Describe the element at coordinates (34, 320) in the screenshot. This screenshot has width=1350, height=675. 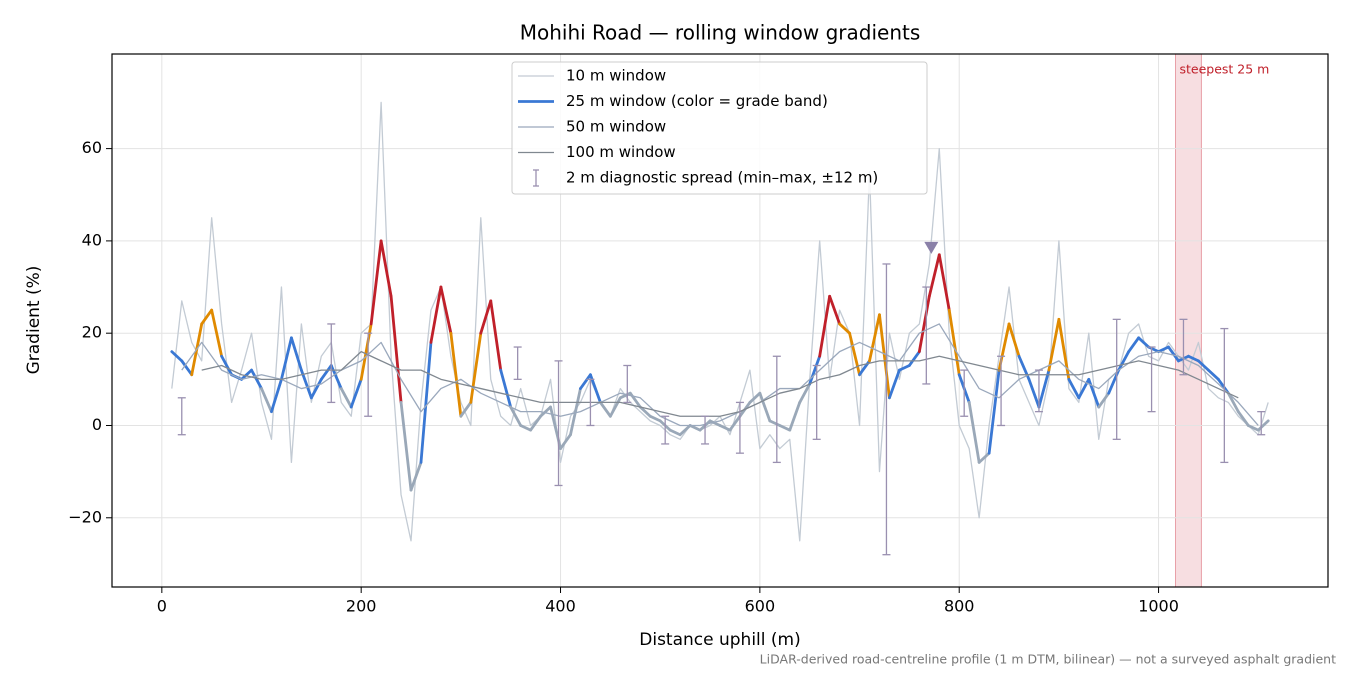
I see `y-axis-label: Gradient (%)` at that location.